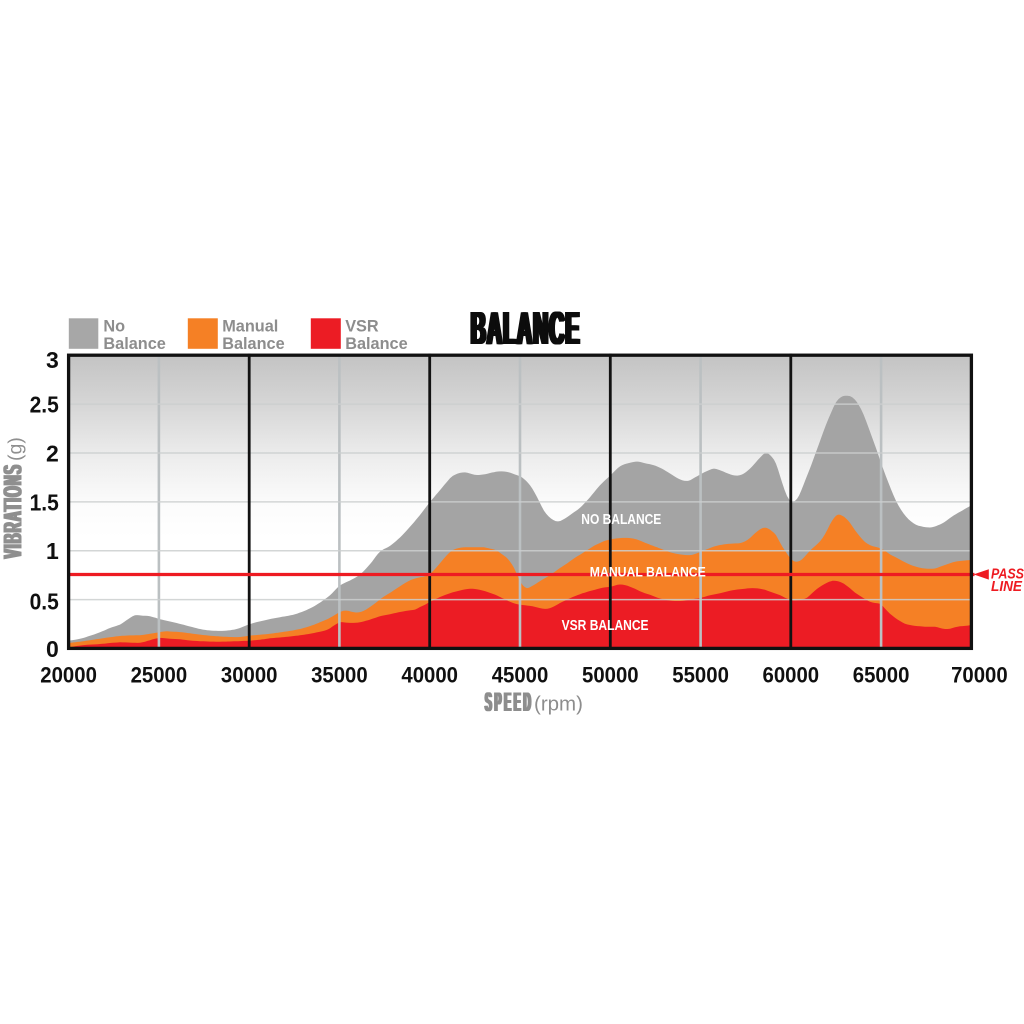  Describe the element at coordinates (339, 675) in the screenshot. I see `svg-text: 35000` at that location.